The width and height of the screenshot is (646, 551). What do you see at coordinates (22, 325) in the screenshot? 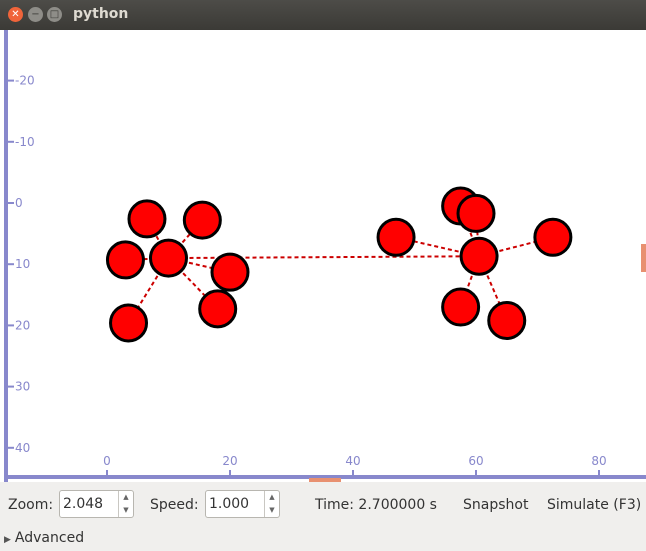
I see `y-tick-label: 20` at bounding box center [22, 325].